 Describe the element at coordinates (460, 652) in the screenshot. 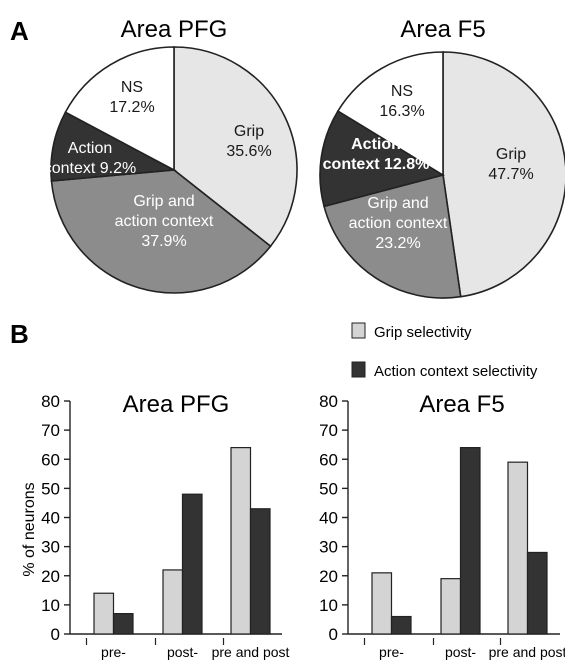

I see `x-tick-label-area-f5-post: post-` at that location.